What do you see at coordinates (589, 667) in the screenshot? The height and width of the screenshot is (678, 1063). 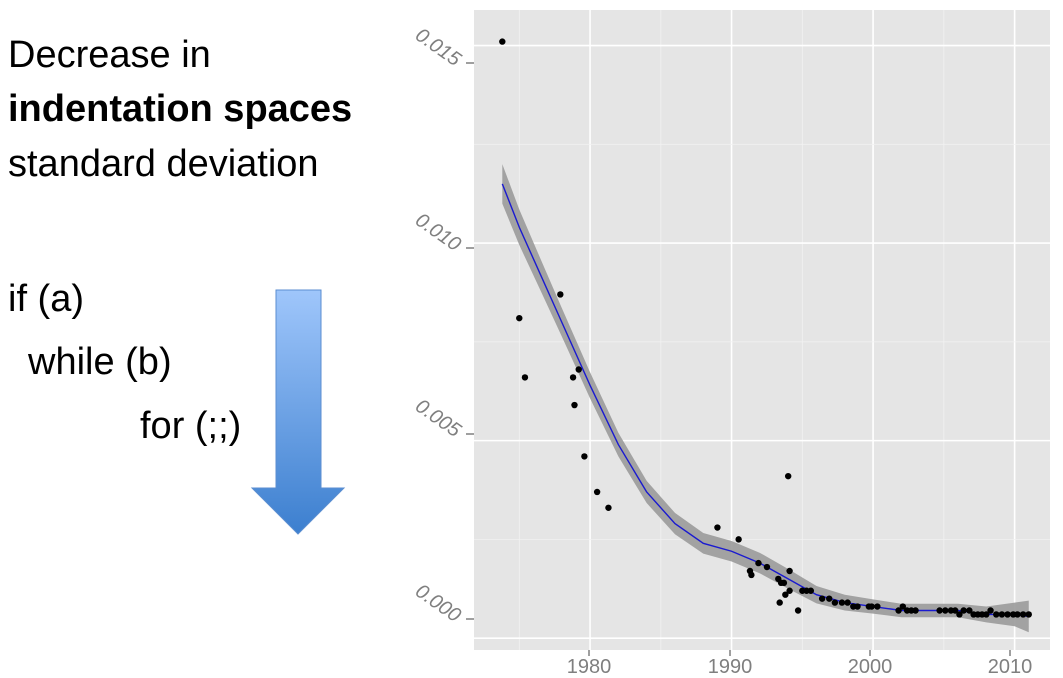 I see `x-tick-label-0: 1980` at bounding box center [589, 667].